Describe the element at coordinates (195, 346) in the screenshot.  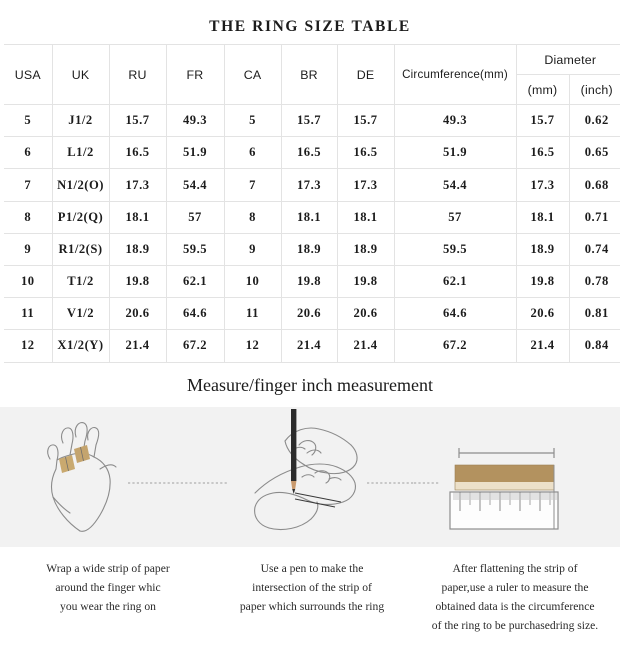
I see `cell-fr: 67.2` at that location.